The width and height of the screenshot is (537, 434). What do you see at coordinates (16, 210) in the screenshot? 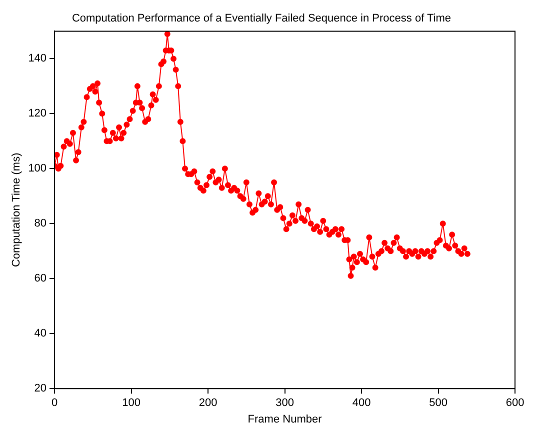
I see `y-axis-title: Computation Time (ms)` at bounding box center [16, 210].